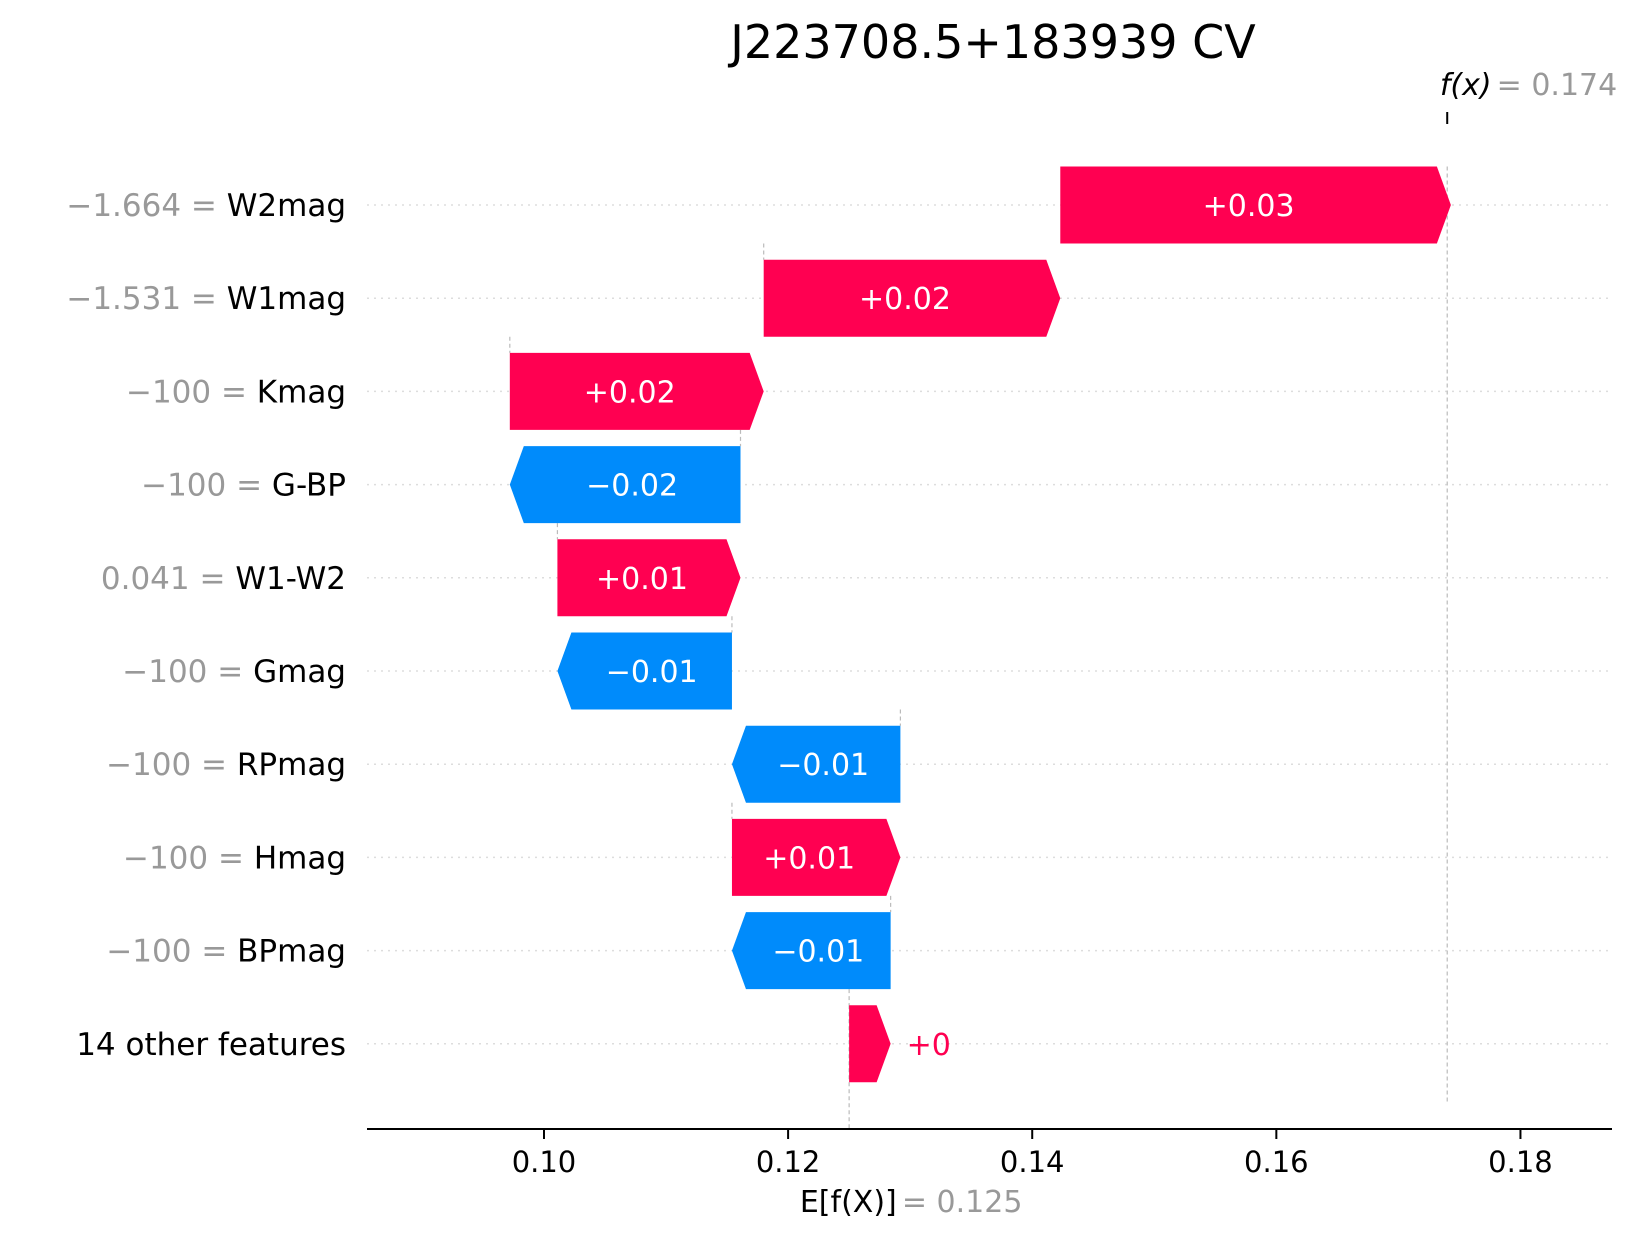 Image resolution: width=1637 pixels, height=1236 pixels. I want to click on feature-label: −100 = Kmag, so click(236, 392).